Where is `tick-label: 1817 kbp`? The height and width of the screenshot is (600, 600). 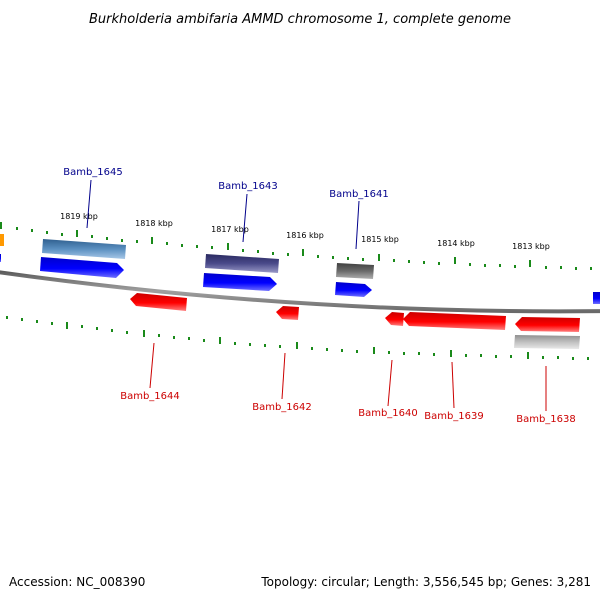 tick-label: 1817 kbp is located at coordinates (230, 229).